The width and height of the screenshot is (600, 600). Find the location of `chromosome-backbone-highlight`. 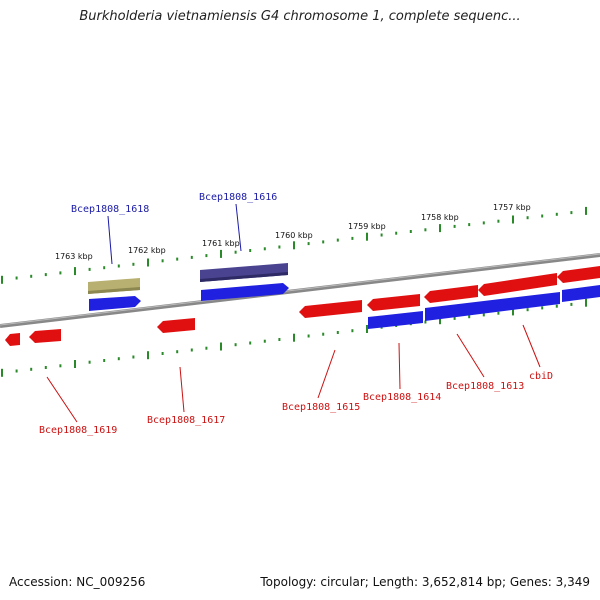

chromosome-backbone-highlight is located at coordinates (300, 289).